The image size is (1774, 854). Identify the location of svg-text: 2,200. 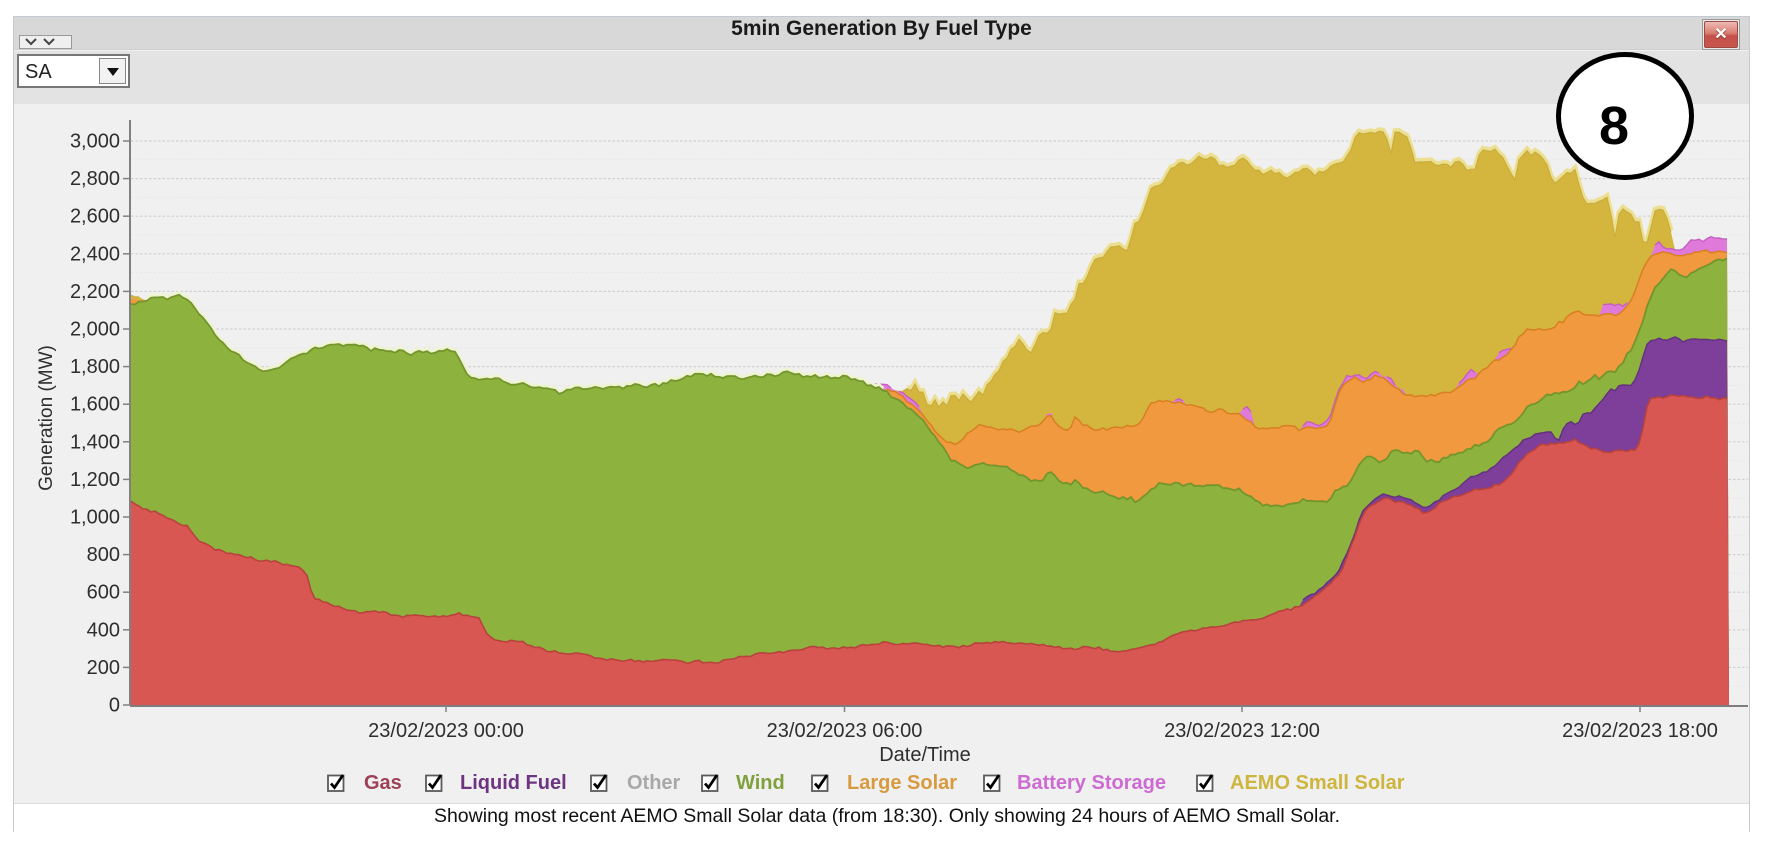
(95, 292).